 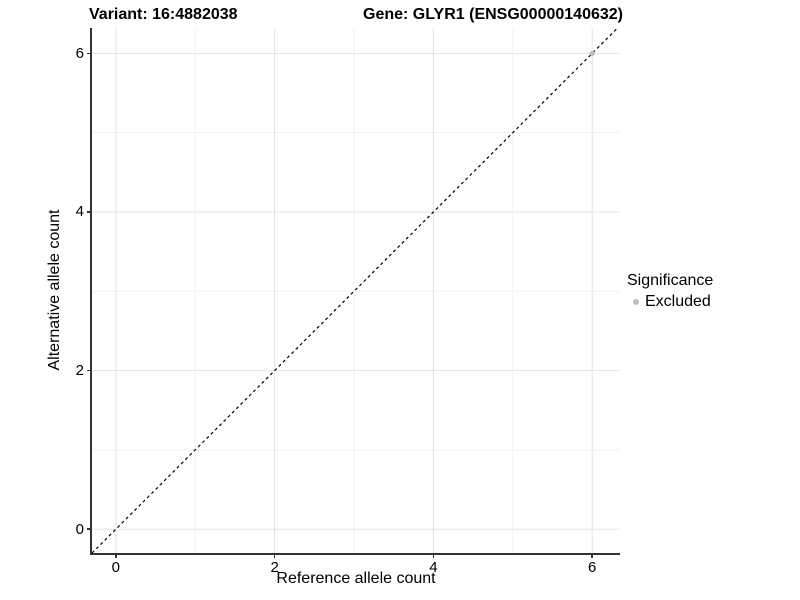 I want to click on data-point, so click(x=592, y=53).